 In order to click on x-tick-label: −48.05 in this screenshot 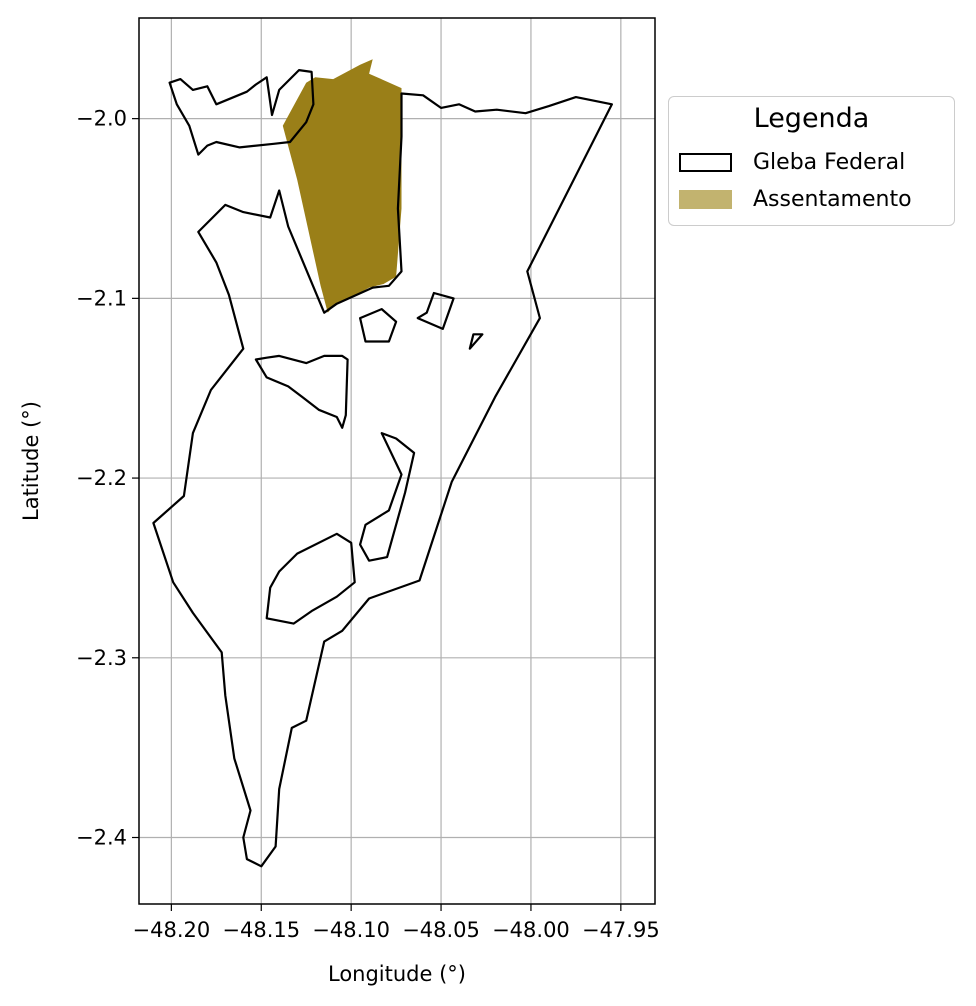, I will do `click(441, 930)`.